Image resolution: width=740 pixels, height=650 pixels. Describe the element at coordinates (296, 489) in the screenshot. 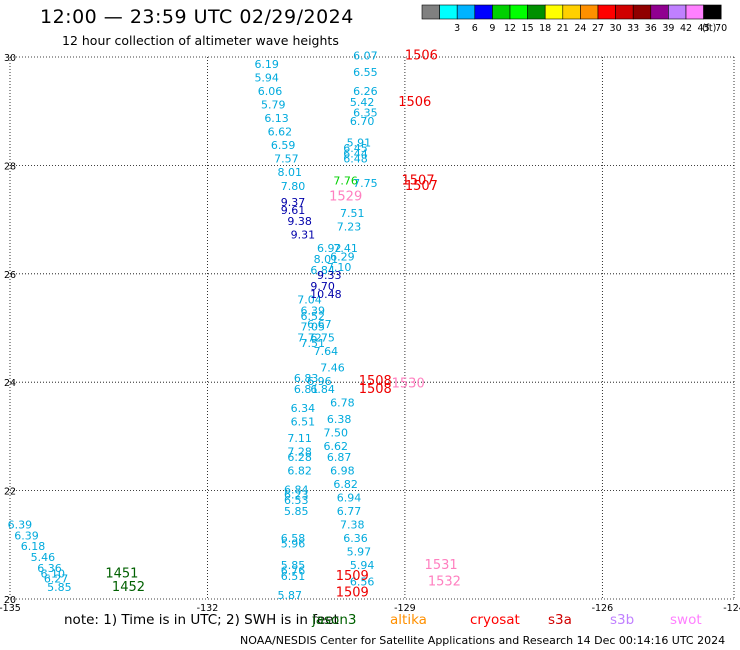

I see `wave-height-label: 6.84` at that location.